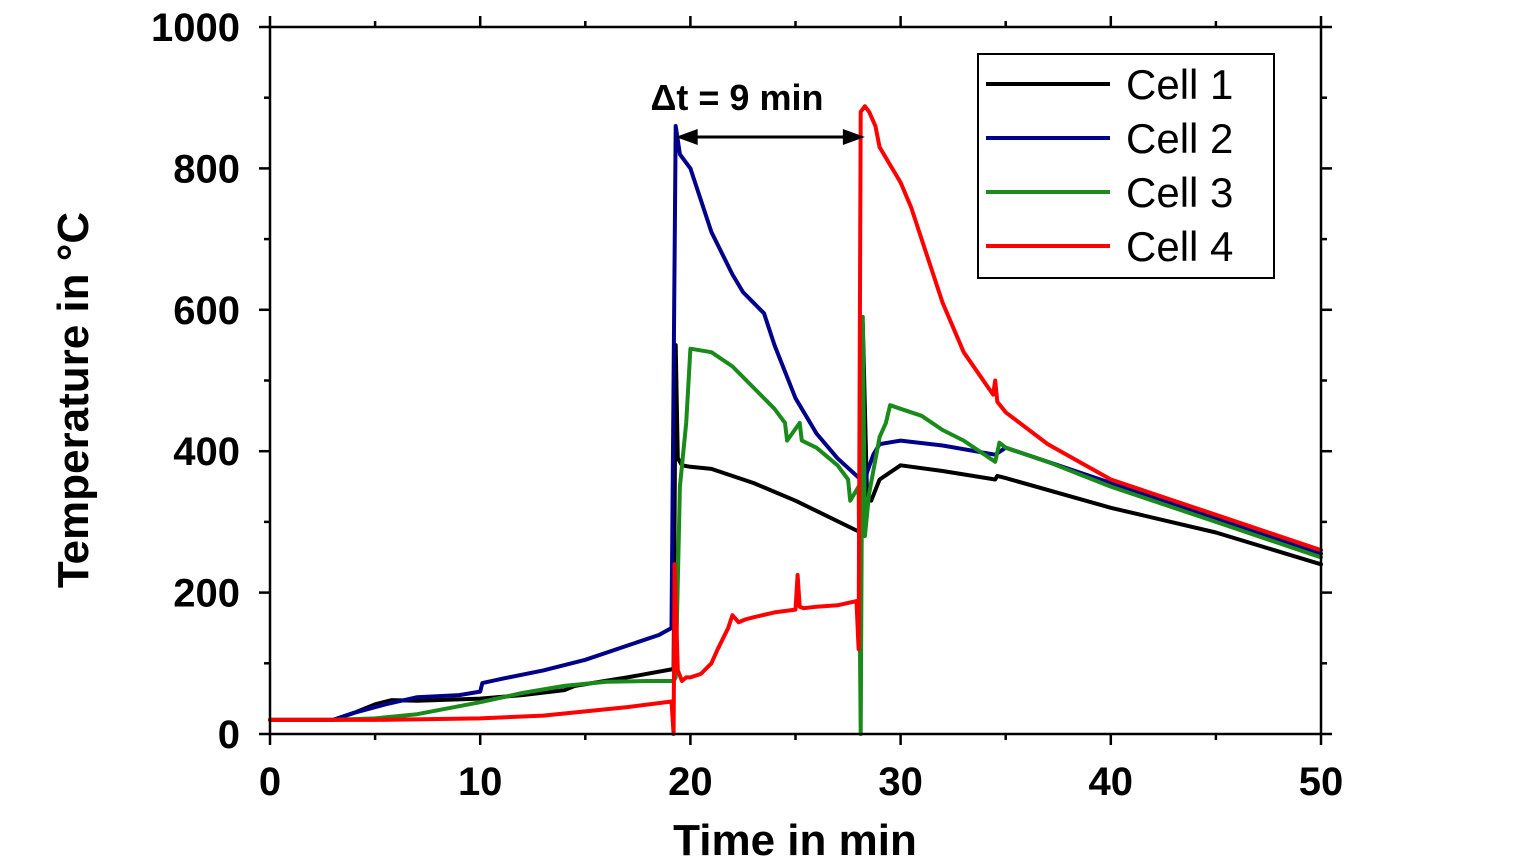  What do you see at coordinates (206, 169) in the screenshot?
I see `y-tick-label: 800` at bounding box center [206, 169].